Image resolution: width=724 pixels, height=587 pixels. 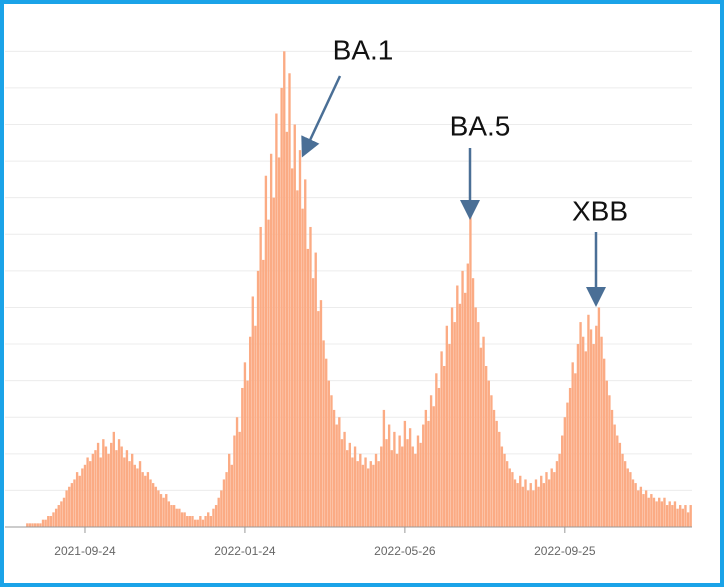 I want to click on x-tick-label: 2022-05-26, so click(x=405, y=551).